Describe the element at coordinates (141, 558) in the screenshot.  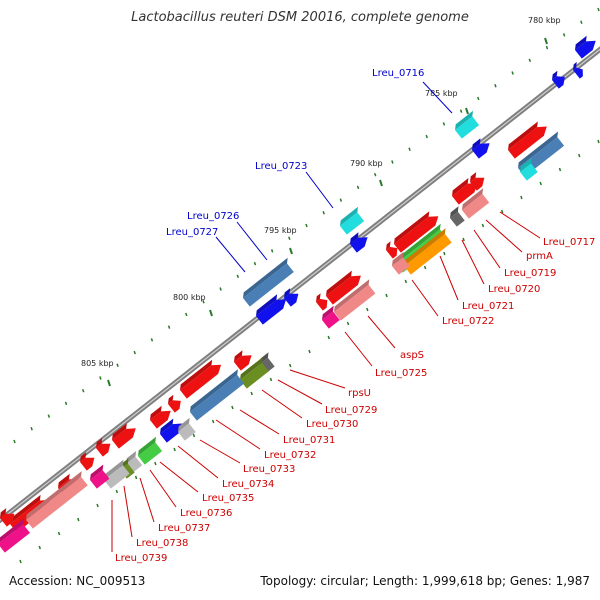
I see `gene-label-bottom: Lreu_0739` at that location.